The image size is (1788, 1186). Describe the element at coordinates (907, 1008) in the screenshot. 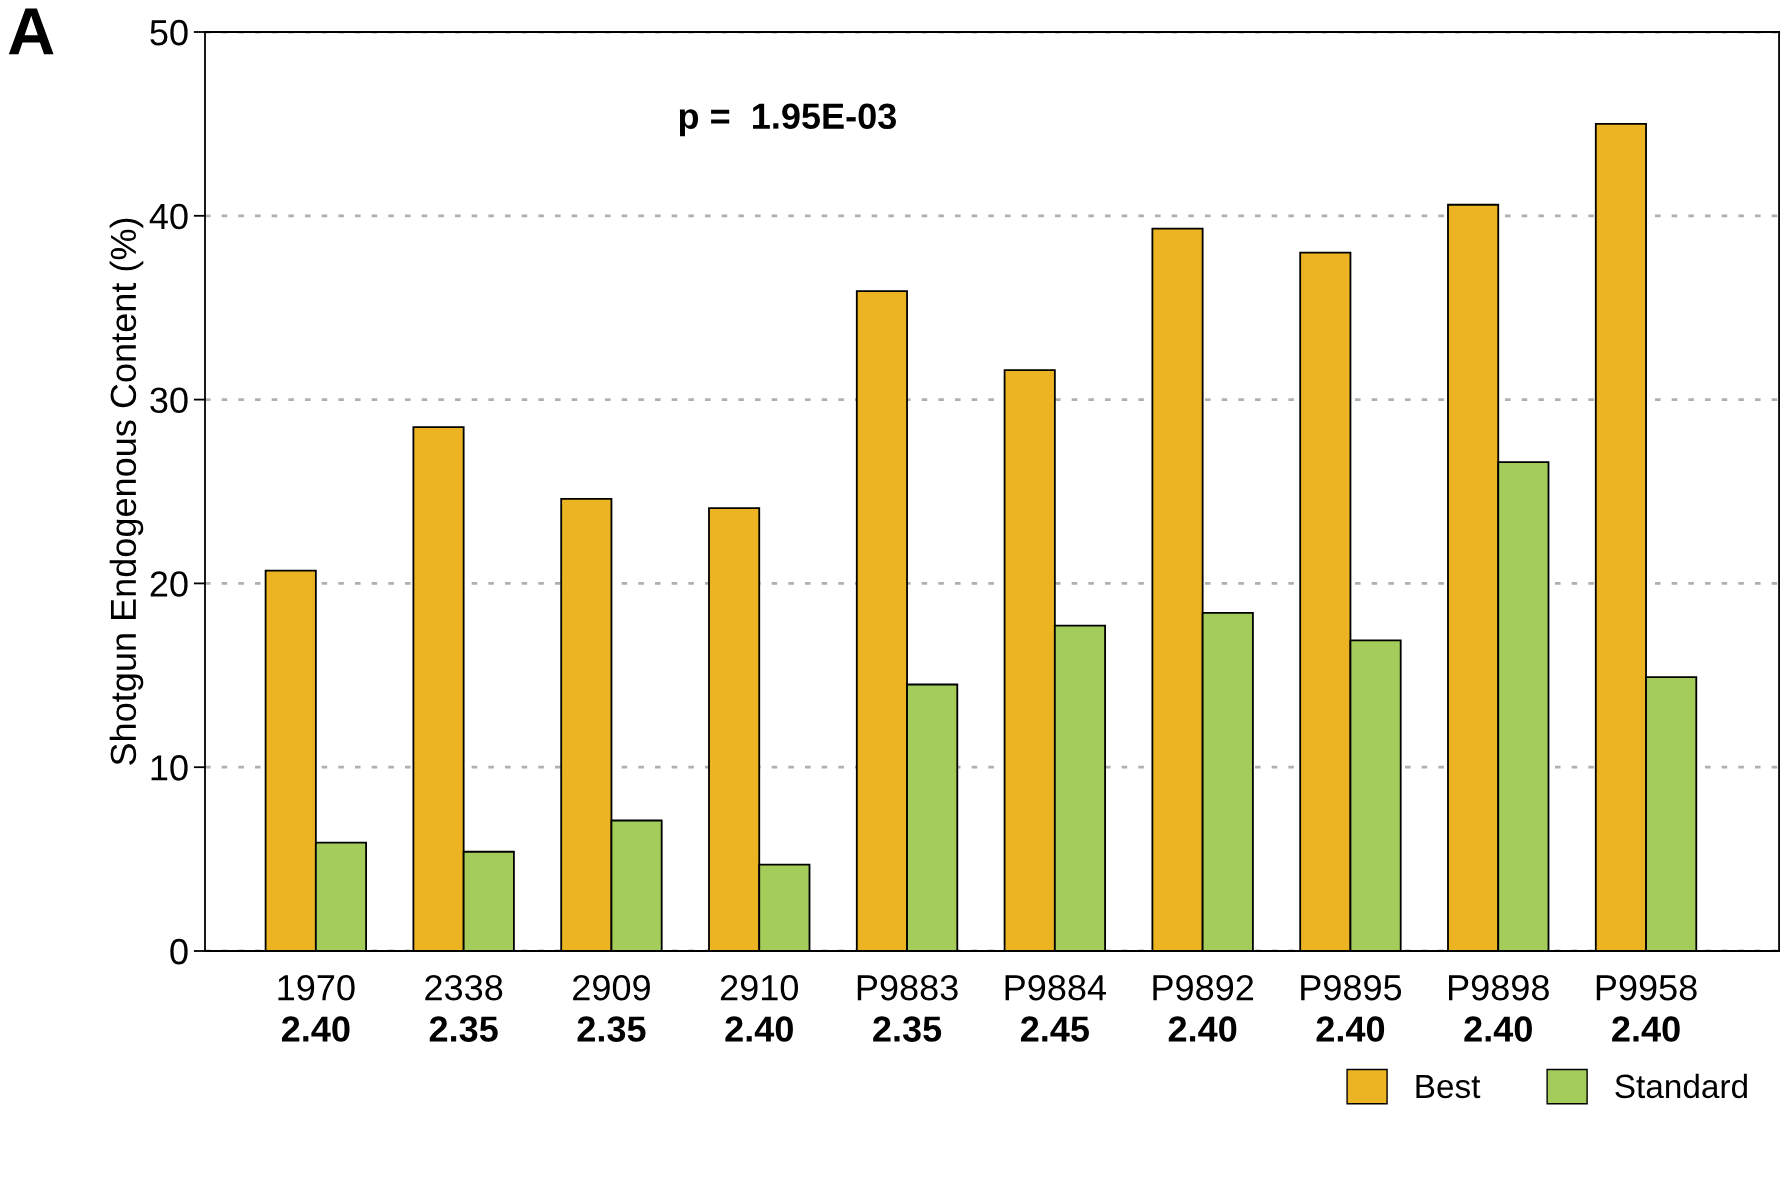

I see `x-tick-label: P9883 2.35` at that location.